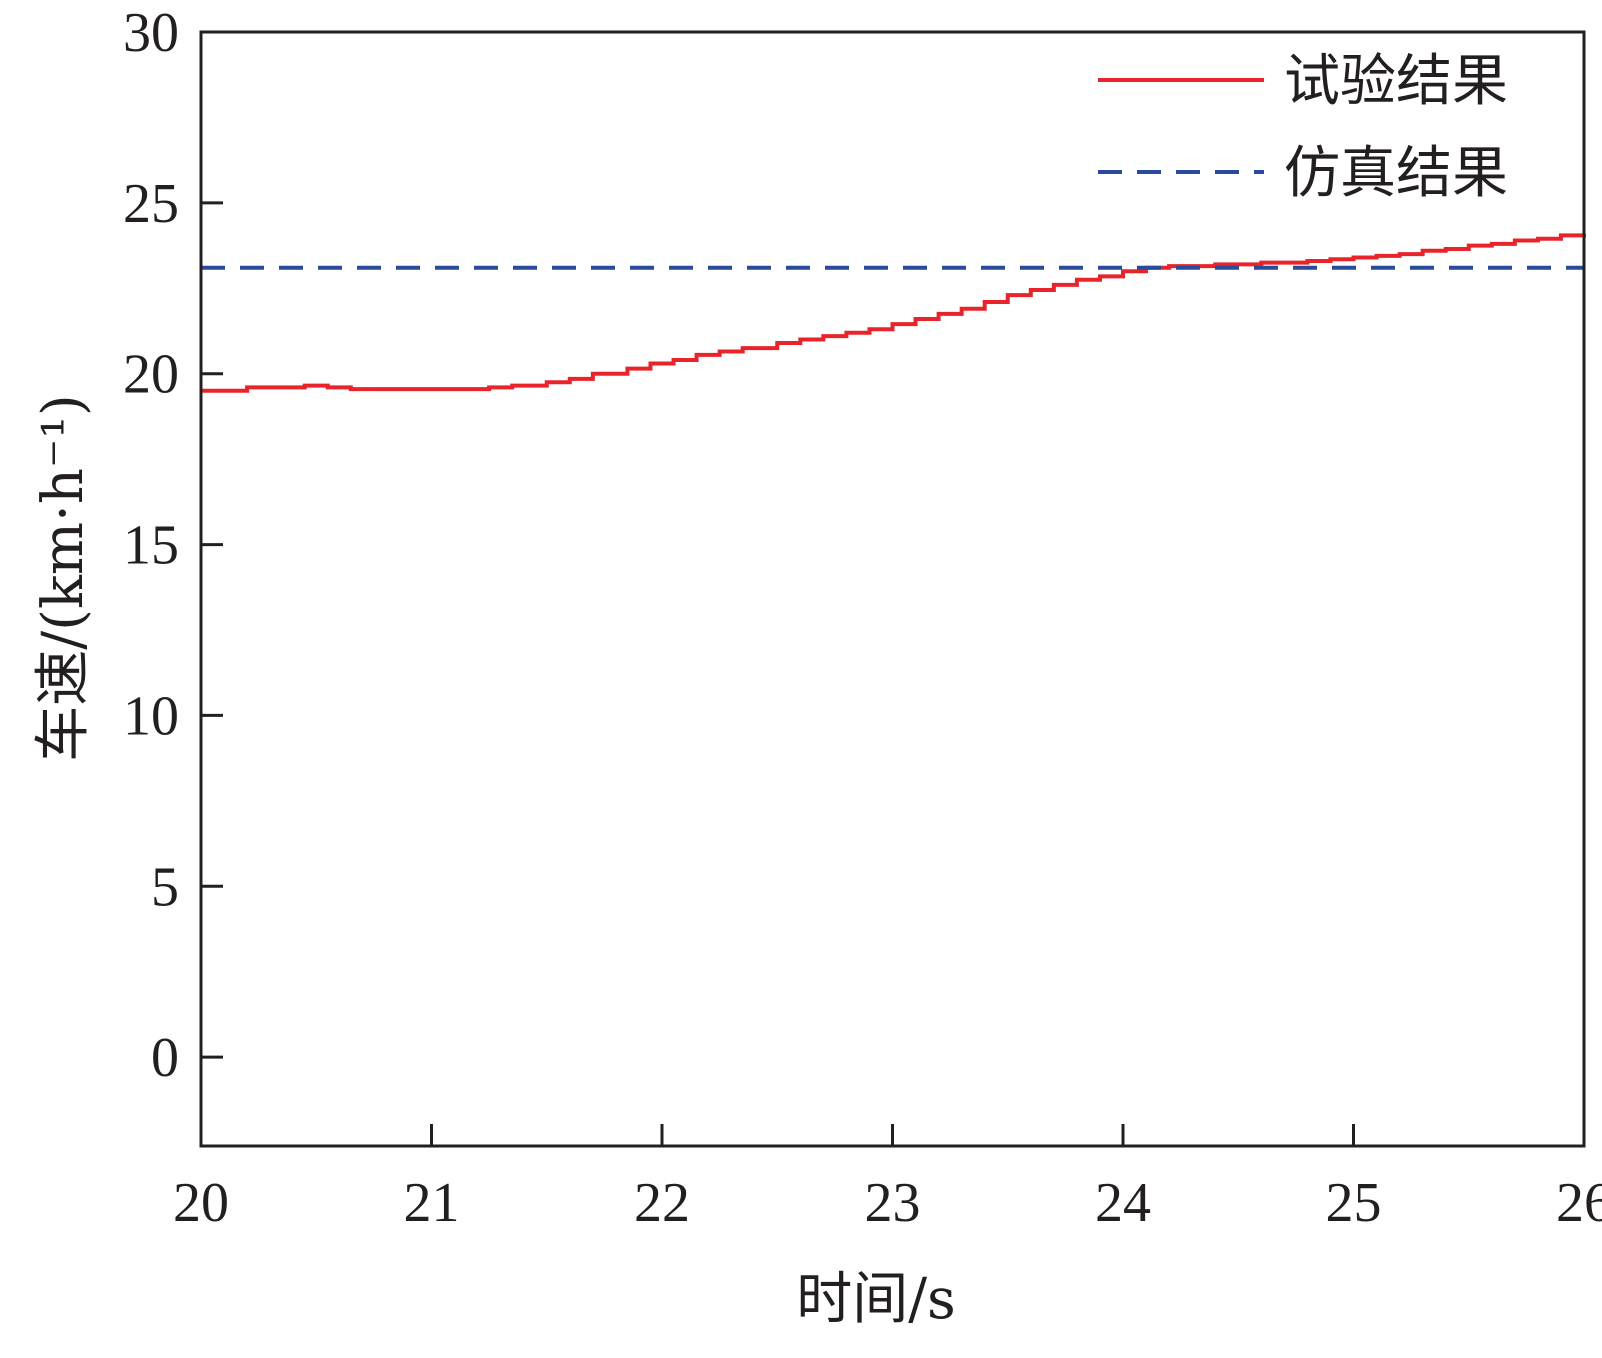  I want to click on y-tick-label-4: 20, so click(151, 375).